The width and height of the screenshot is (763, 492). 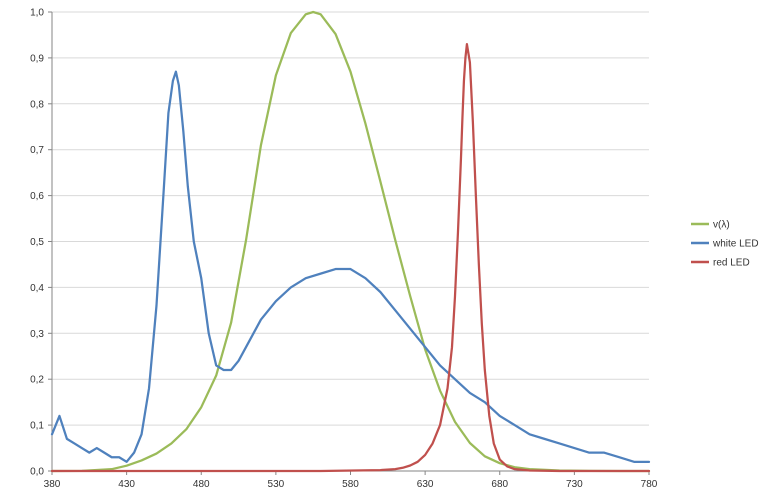 What do you see at coordinates (735, 244) in the screenshot?
I see `legend-label: white LED` at bounding box center [735, 244].